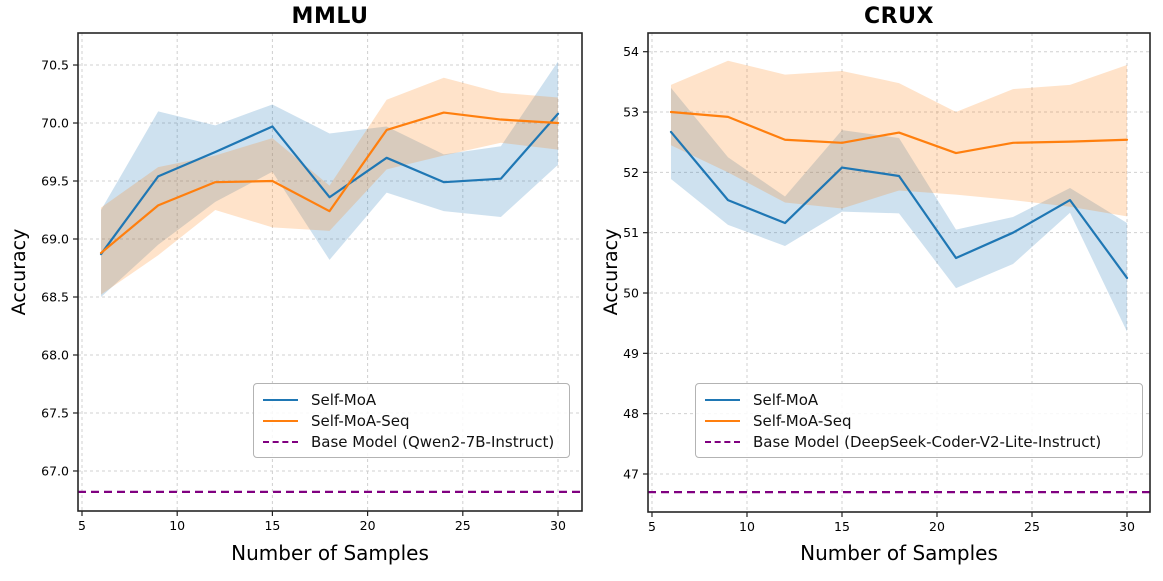 The image size is (1163, 581). I want to click on y-tick-label: 69.0, so click(55, 239).